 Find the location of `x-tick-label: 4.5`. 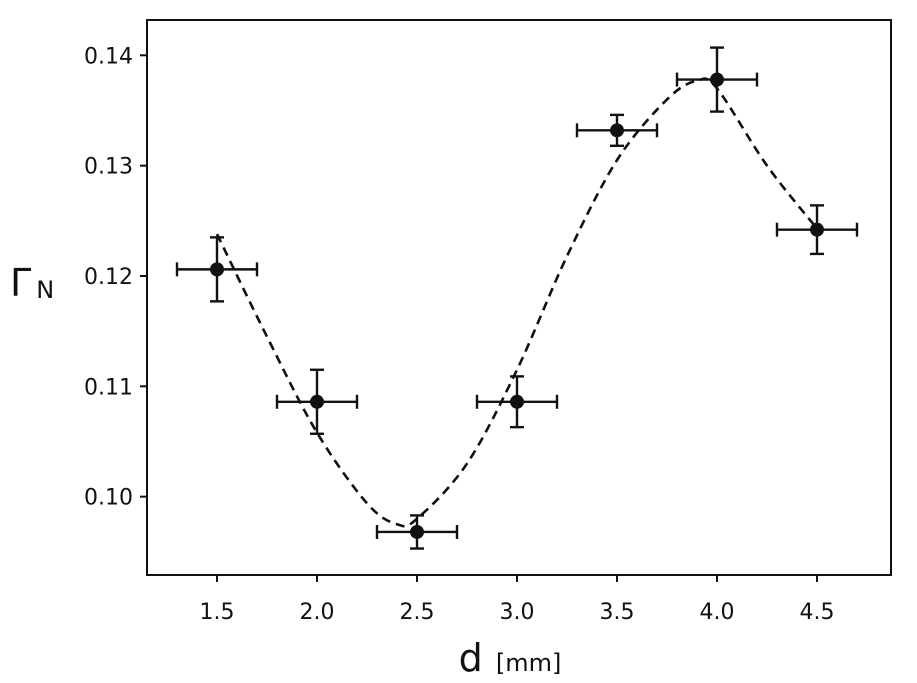

x-tick-label: 4.5 is located at coordinates (817, 612).